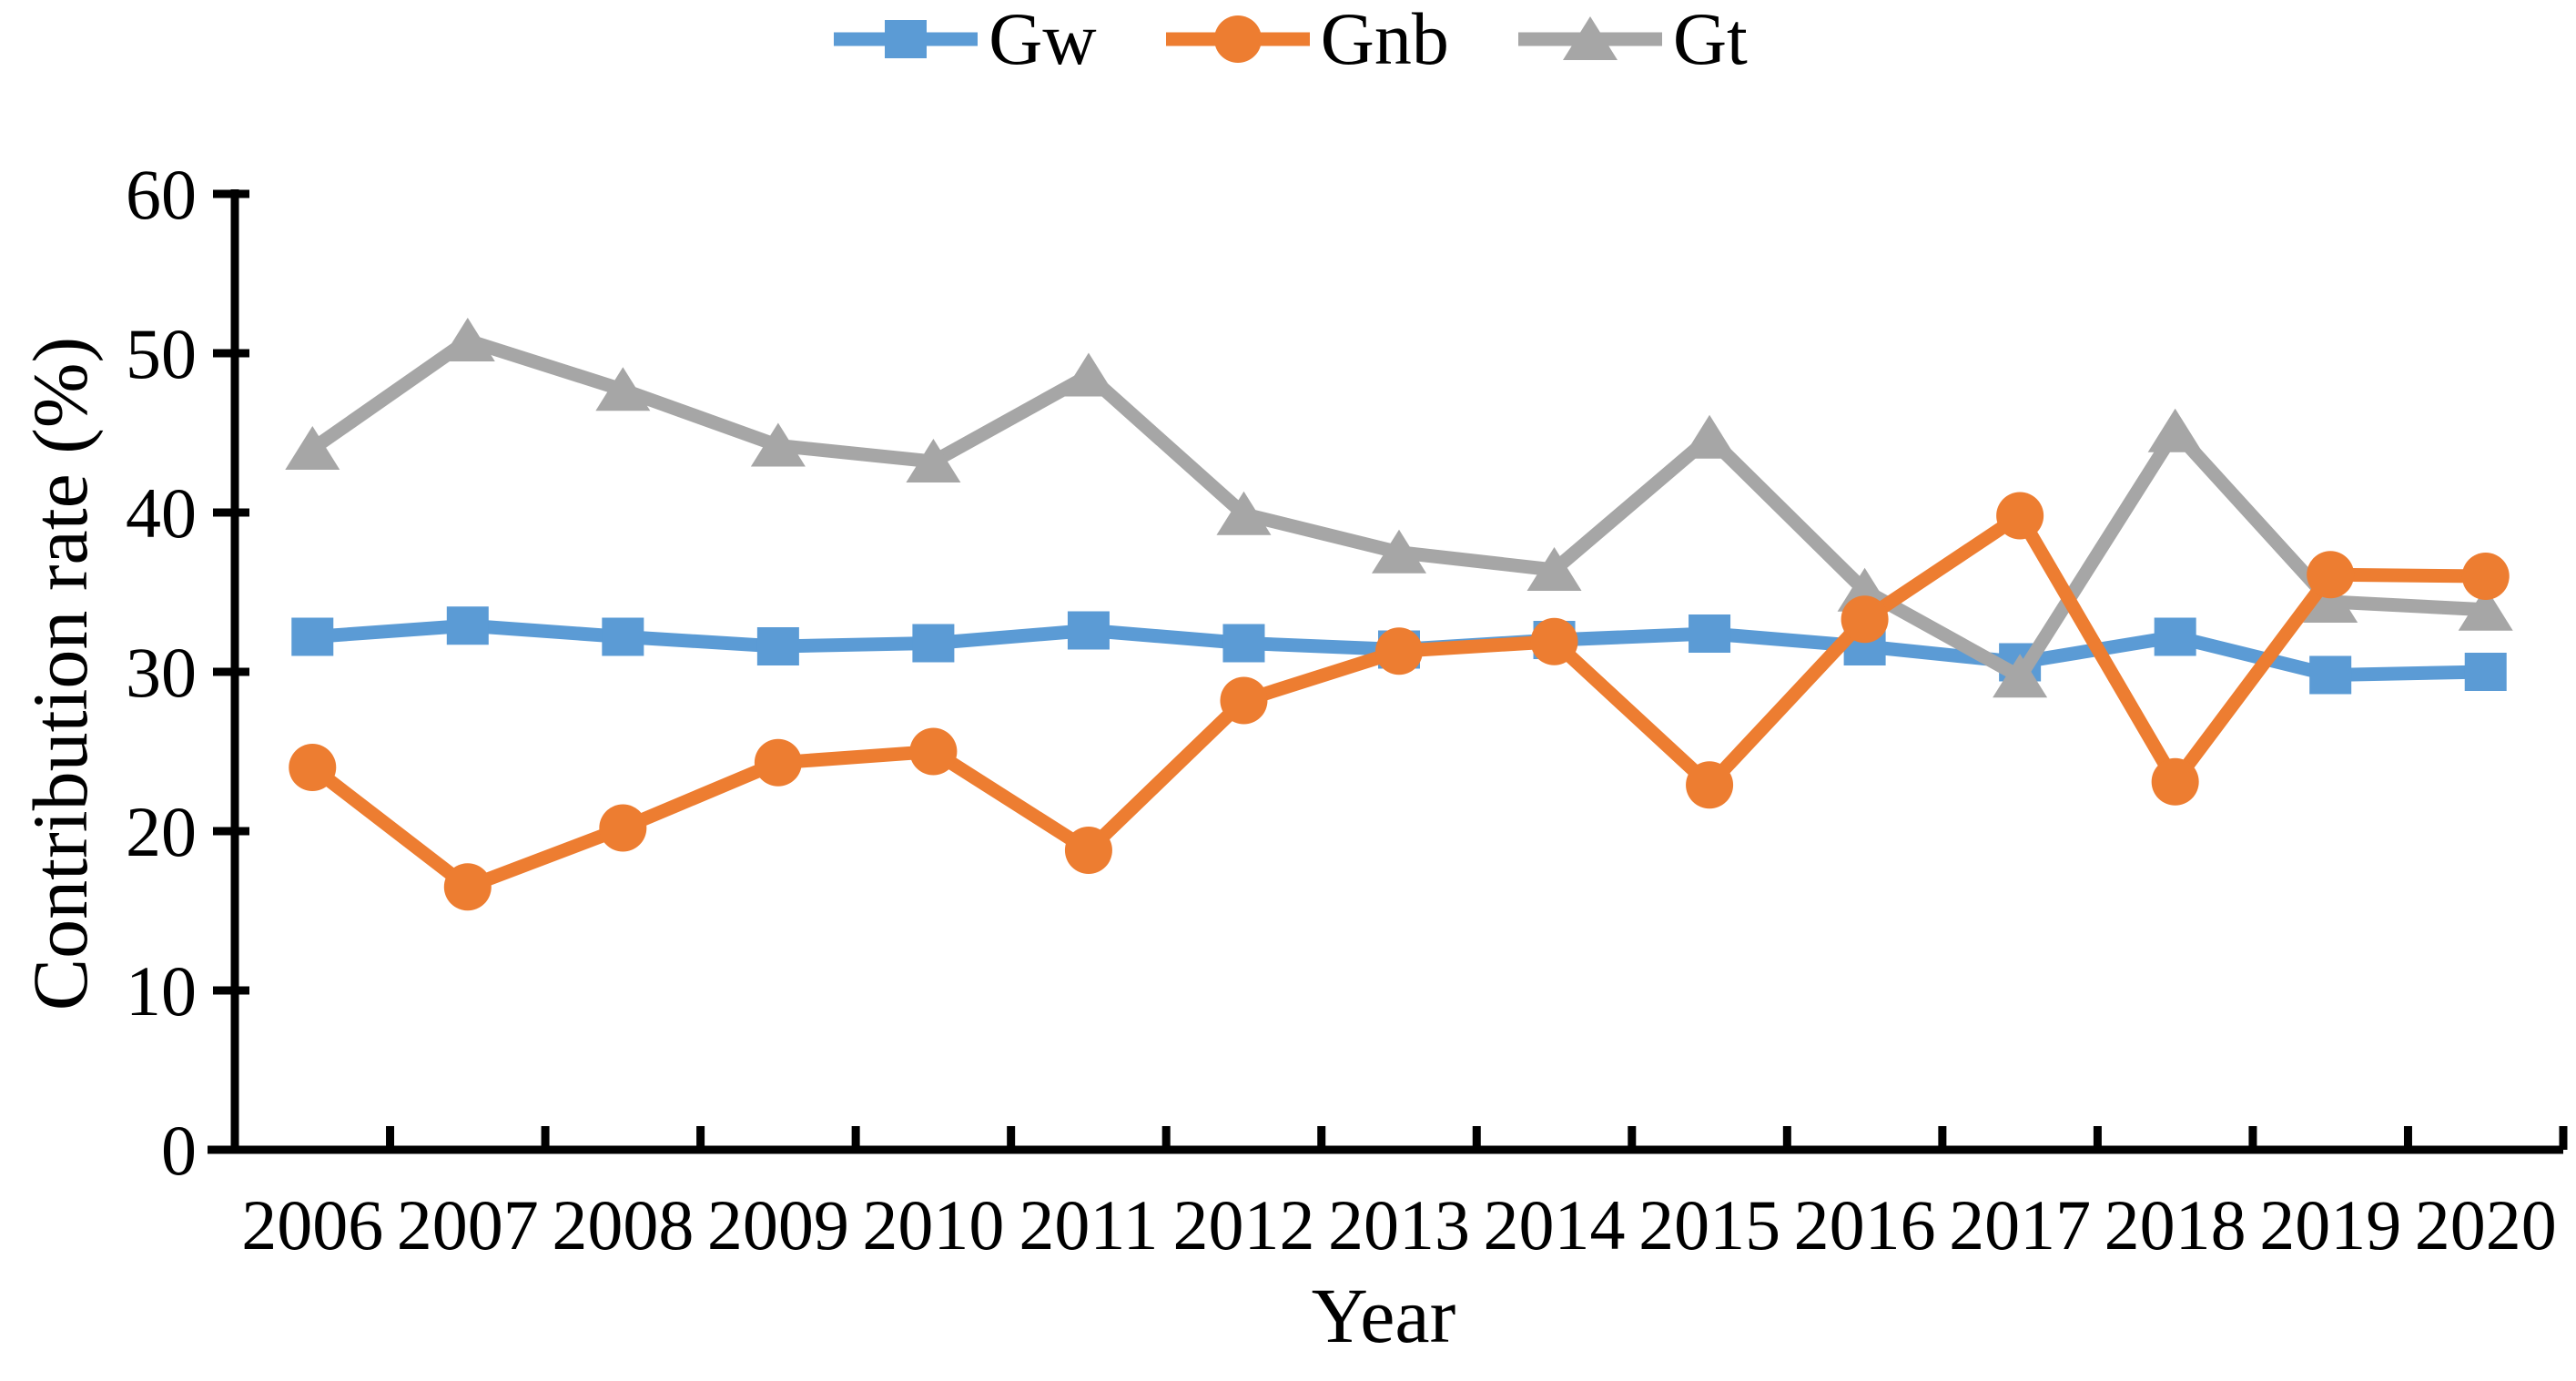 The image size is (2576, 1381). I want to click on x-tick-label: 2020, so click(2486, 1224).